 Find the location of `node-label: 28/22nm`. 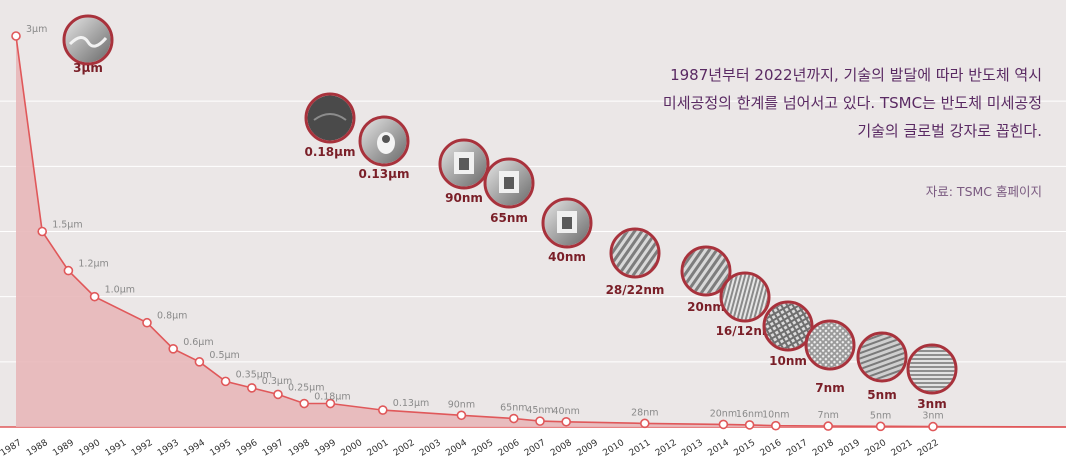

node-label: 28/22nm is located at coordinates (635, 290).